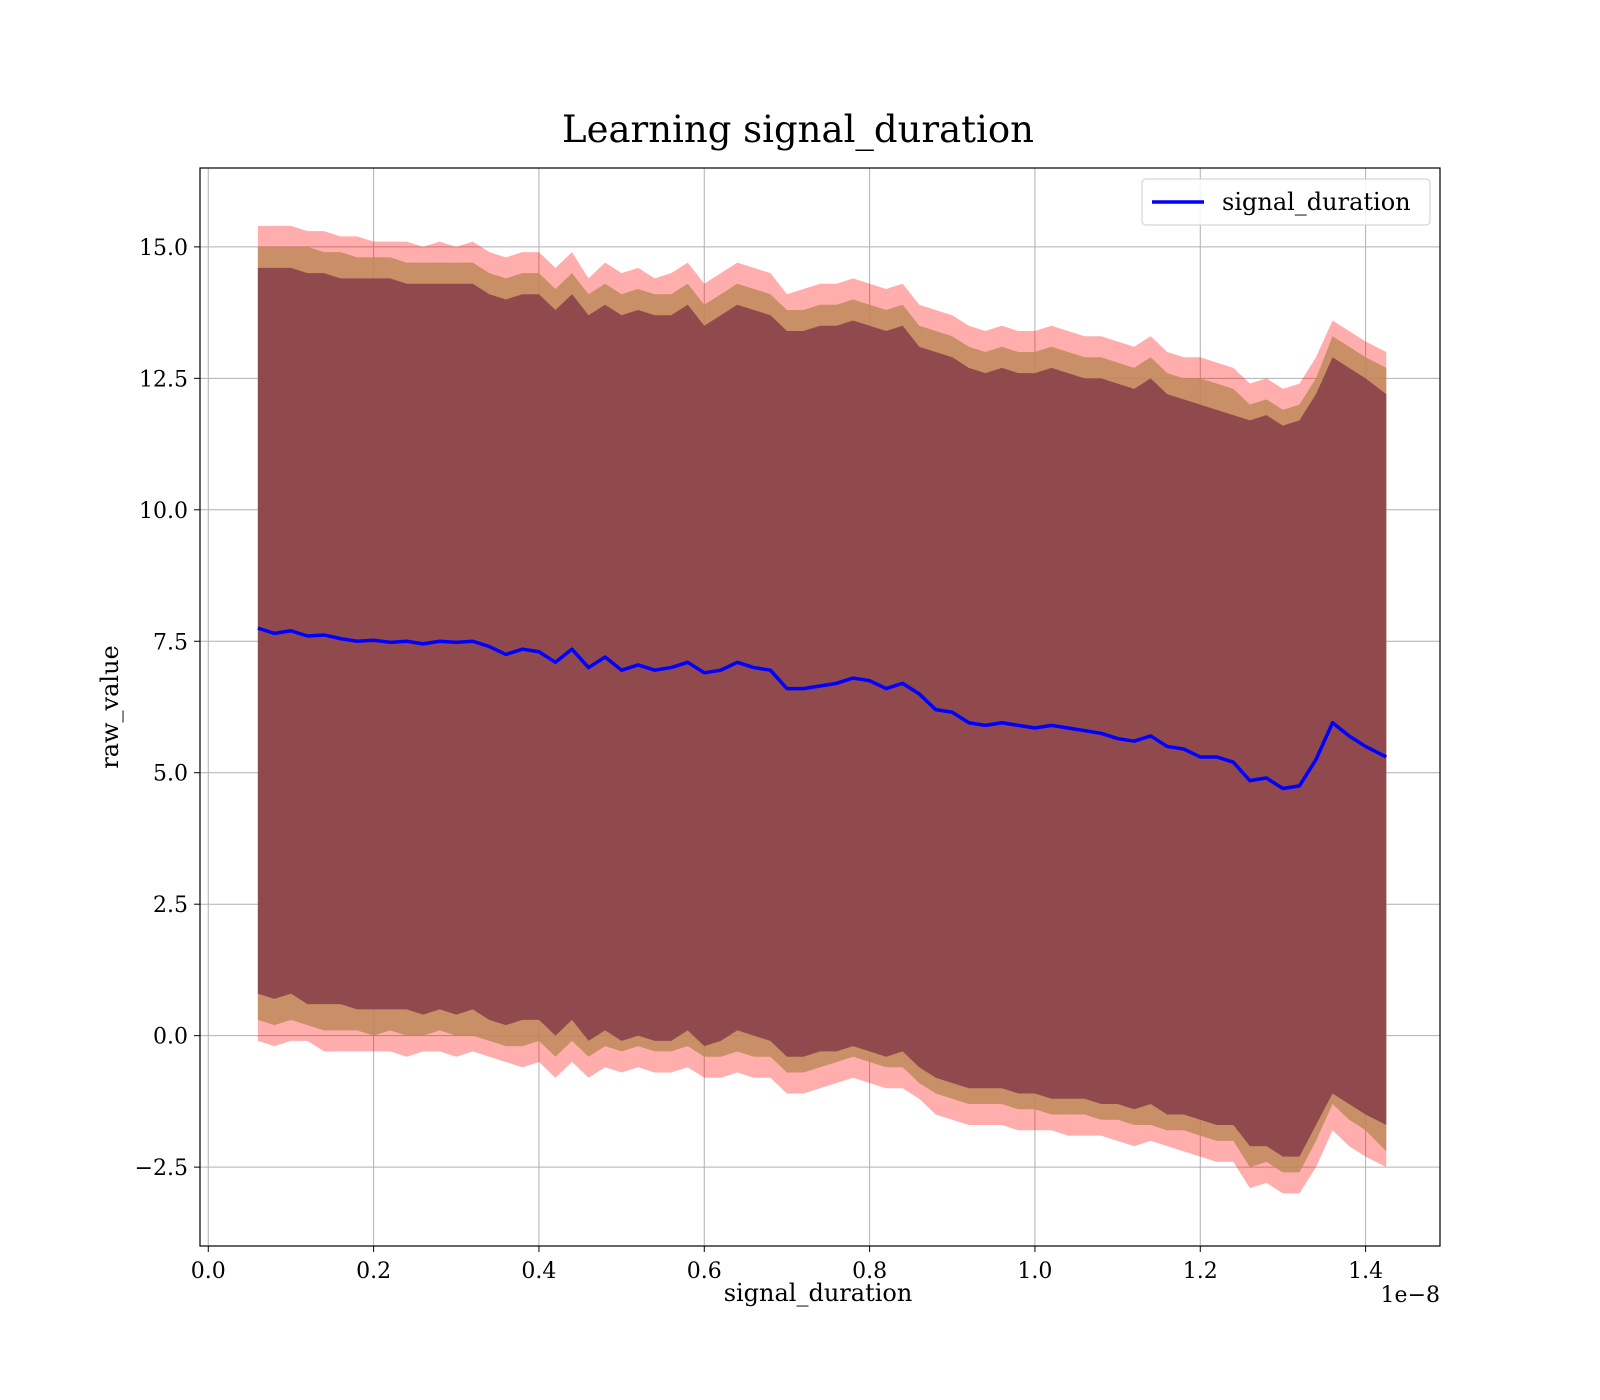  I want to click on x-tick-label-7: 1.4, so click(1365, 1271).